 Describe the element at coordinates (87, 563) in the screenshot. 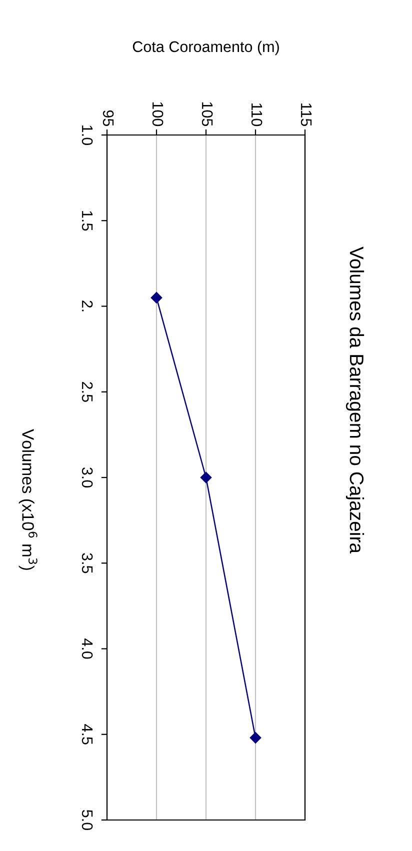

I see `y-tick-label: 3.5` at that location.